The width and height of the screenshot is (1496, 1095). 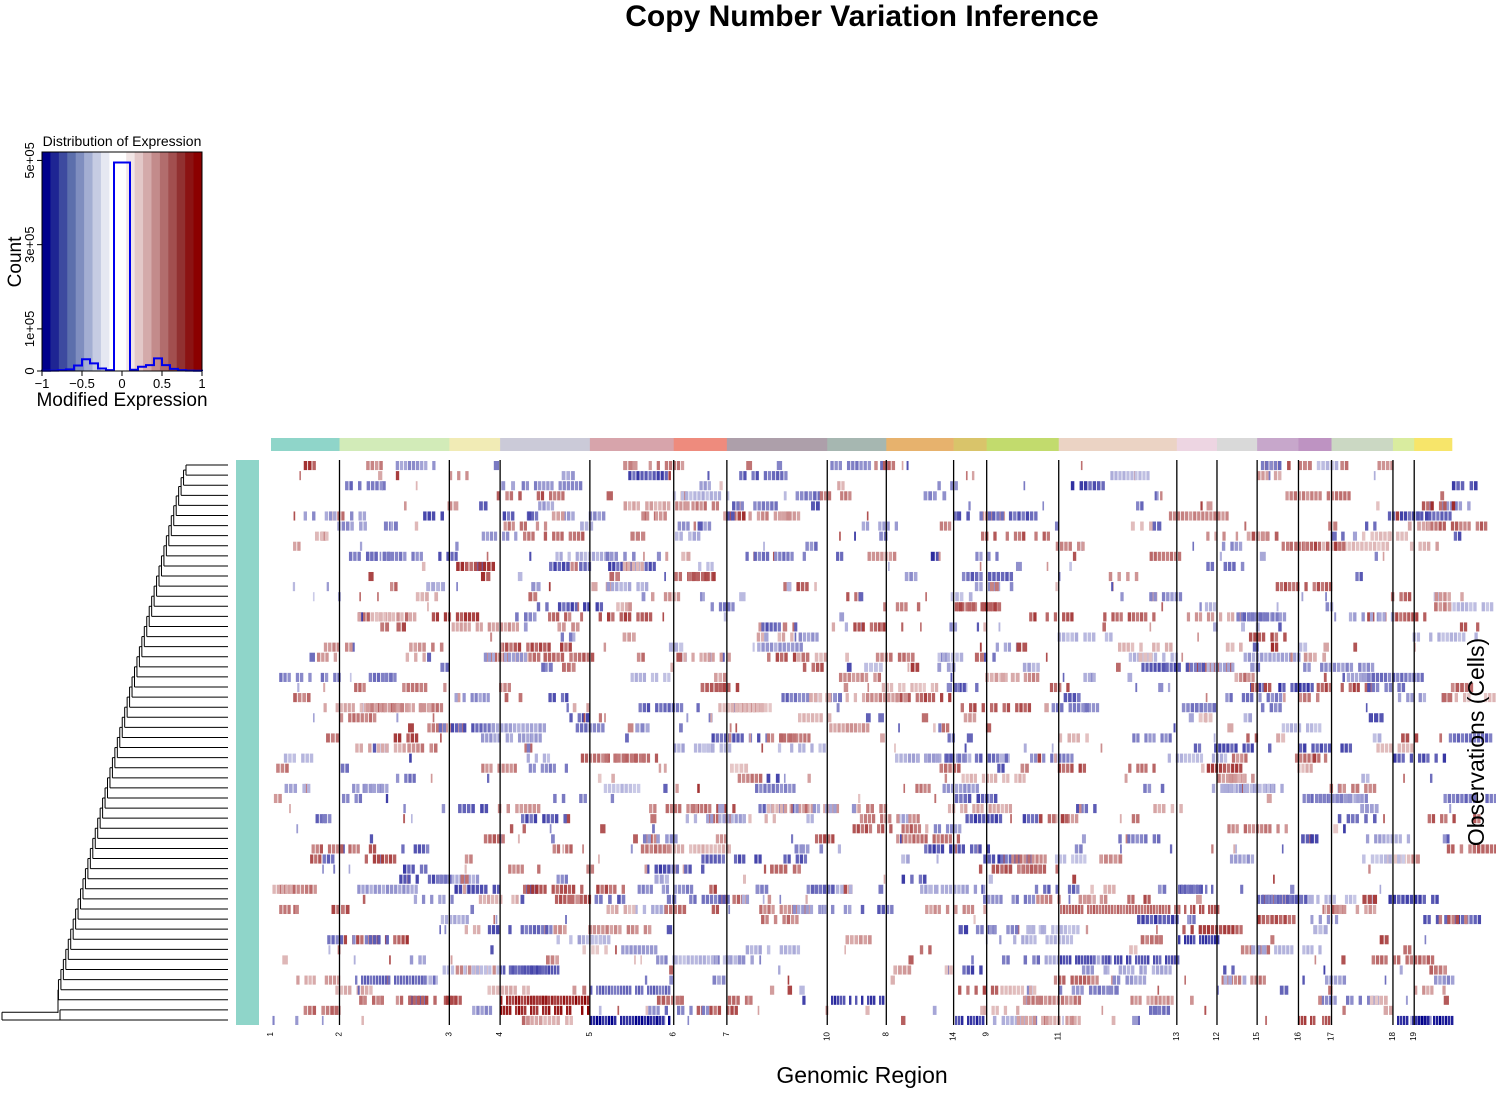 What do you see at coordinates (122, 141) in the screenshot?
I see `histogram-title: Distribution of Expression` at bounding box center [122, 141].